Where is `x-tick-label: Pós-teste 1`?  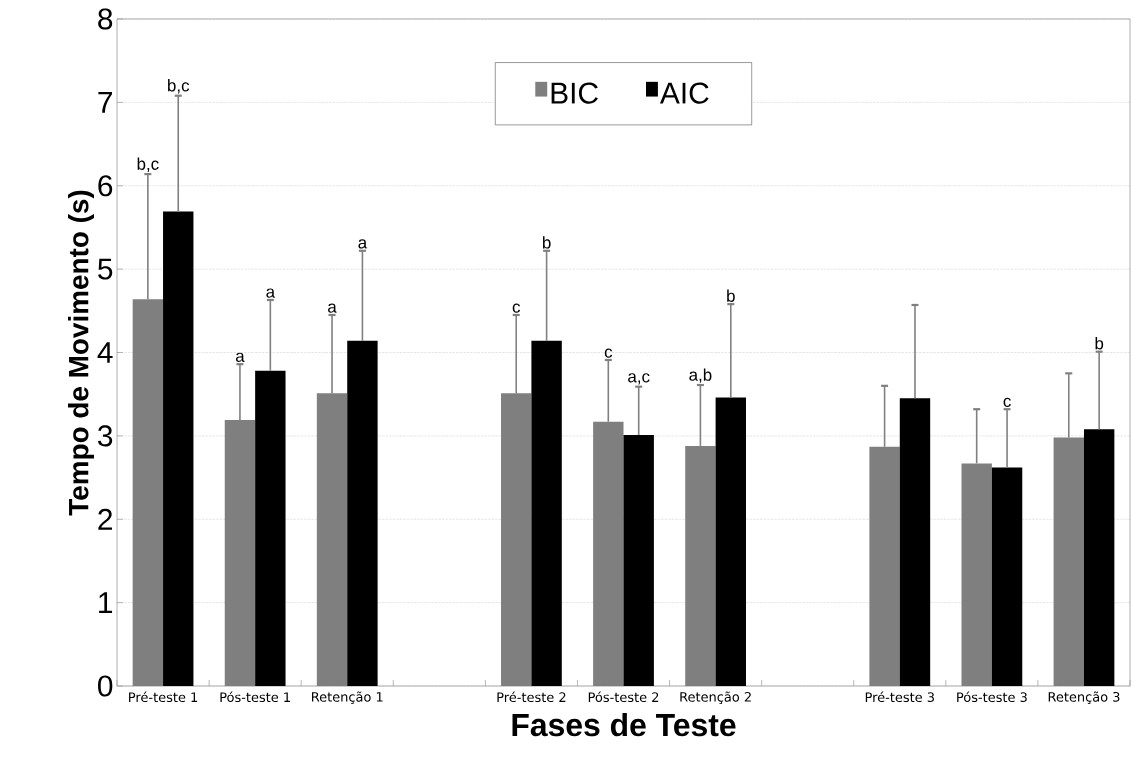
x-tick-label: Pós-teste 1 is located at coordinates (255, 697).